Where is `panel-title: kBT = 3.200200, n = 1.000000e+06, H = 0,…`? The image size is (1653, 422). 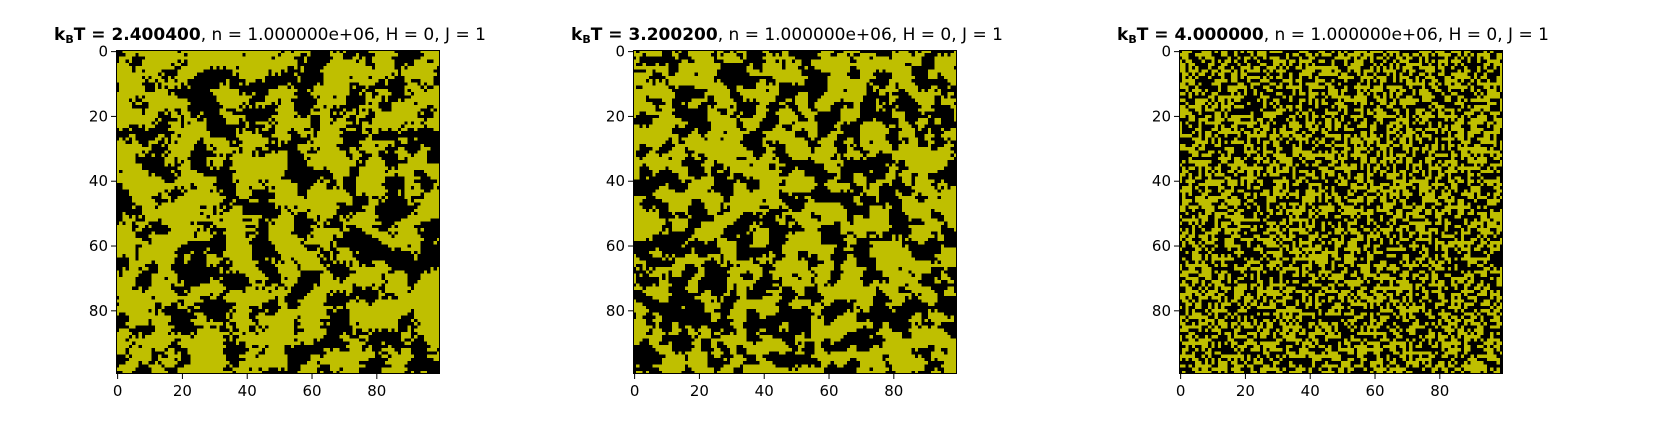 panel-title: kBT = 3.200200, n = 1.000000e+06, H = 0,… is located at coordinates (787, 35).